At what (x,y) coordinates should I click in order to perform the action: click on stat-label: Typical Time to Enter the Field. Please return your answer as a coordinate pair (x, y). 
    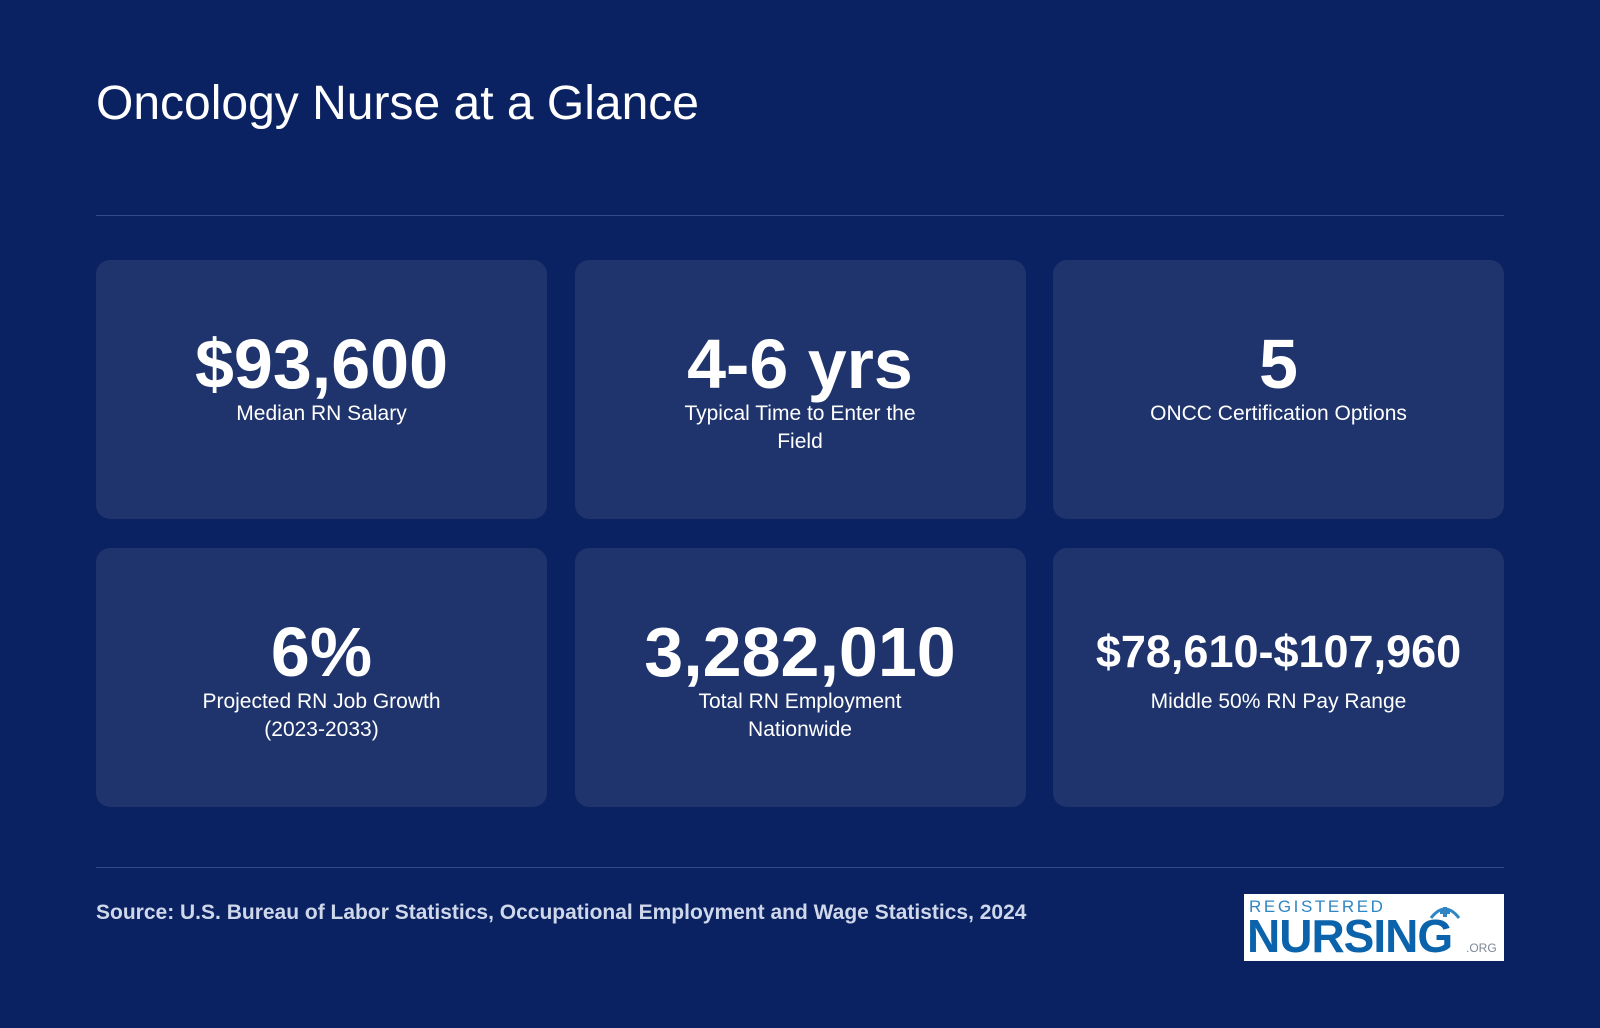
    Looking at the image, I should click on (800, 427).